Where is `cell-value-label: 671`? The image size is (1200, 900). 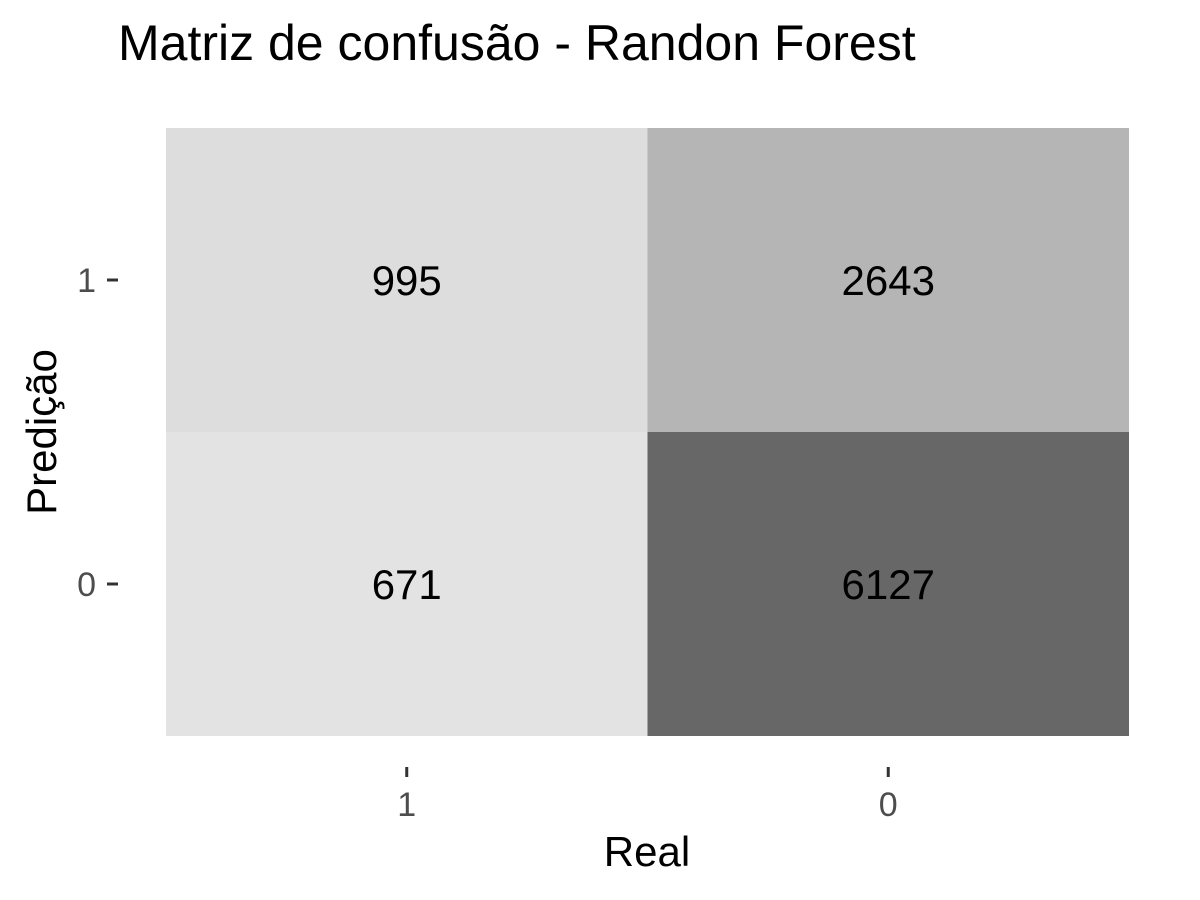
cell-value-label: 671 is located at coordinates (407, 584).